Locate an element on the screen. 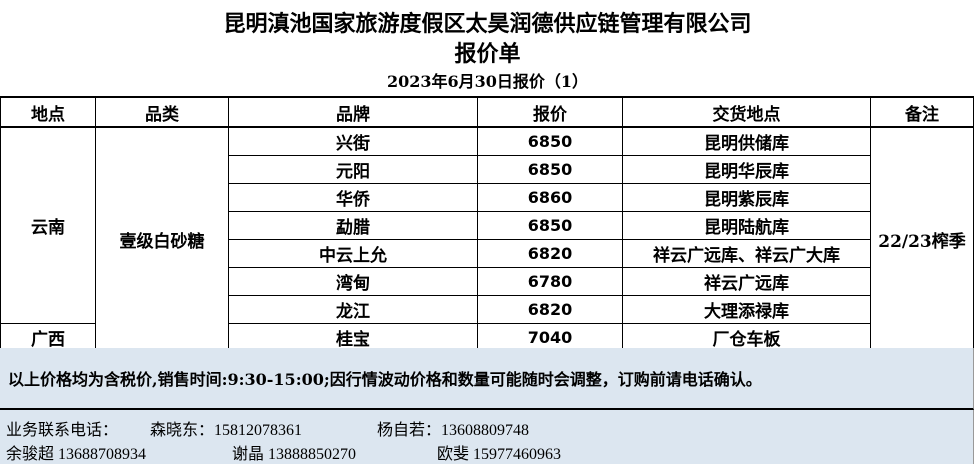  table-row: 龙江 6820 大理添禄库 is located at coordinates (487, 309).